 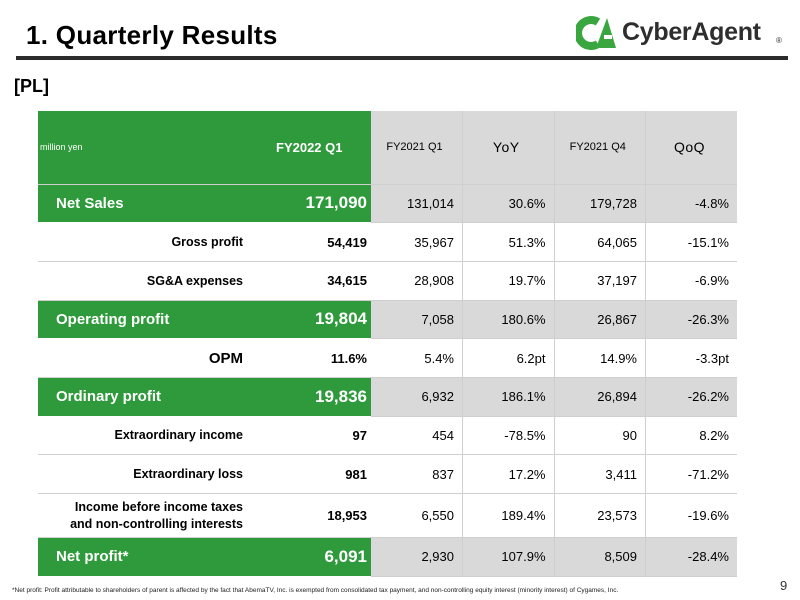 What do you see at coordinates (309, 242) in the screenshot?
I see `cell-current: 54,419` at bounding box center [309, 242].